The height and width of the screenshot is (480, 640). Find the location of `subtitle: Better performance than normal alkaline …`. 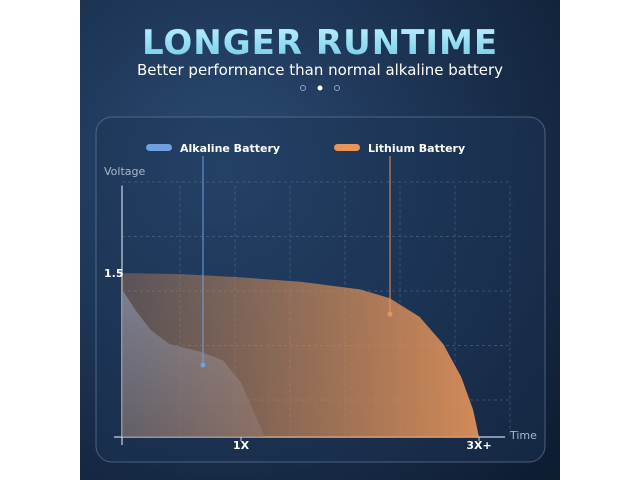

subtitle: Better performance than normal alkaline … is located at coordinates (320, 70).